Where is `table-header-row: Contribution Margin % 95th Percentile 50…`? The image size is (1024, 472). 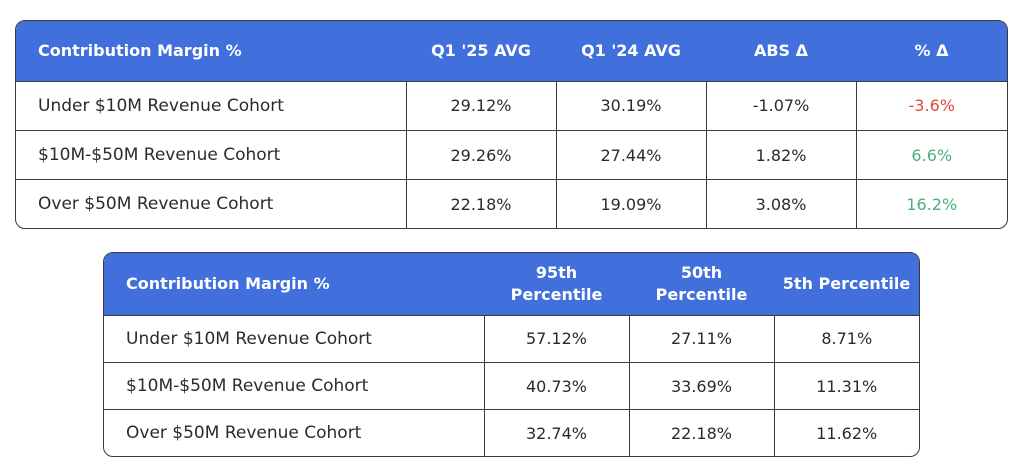 table-header-row: Contribution Margin % 95th Percentile 50… is located at coordinates (511, 284).